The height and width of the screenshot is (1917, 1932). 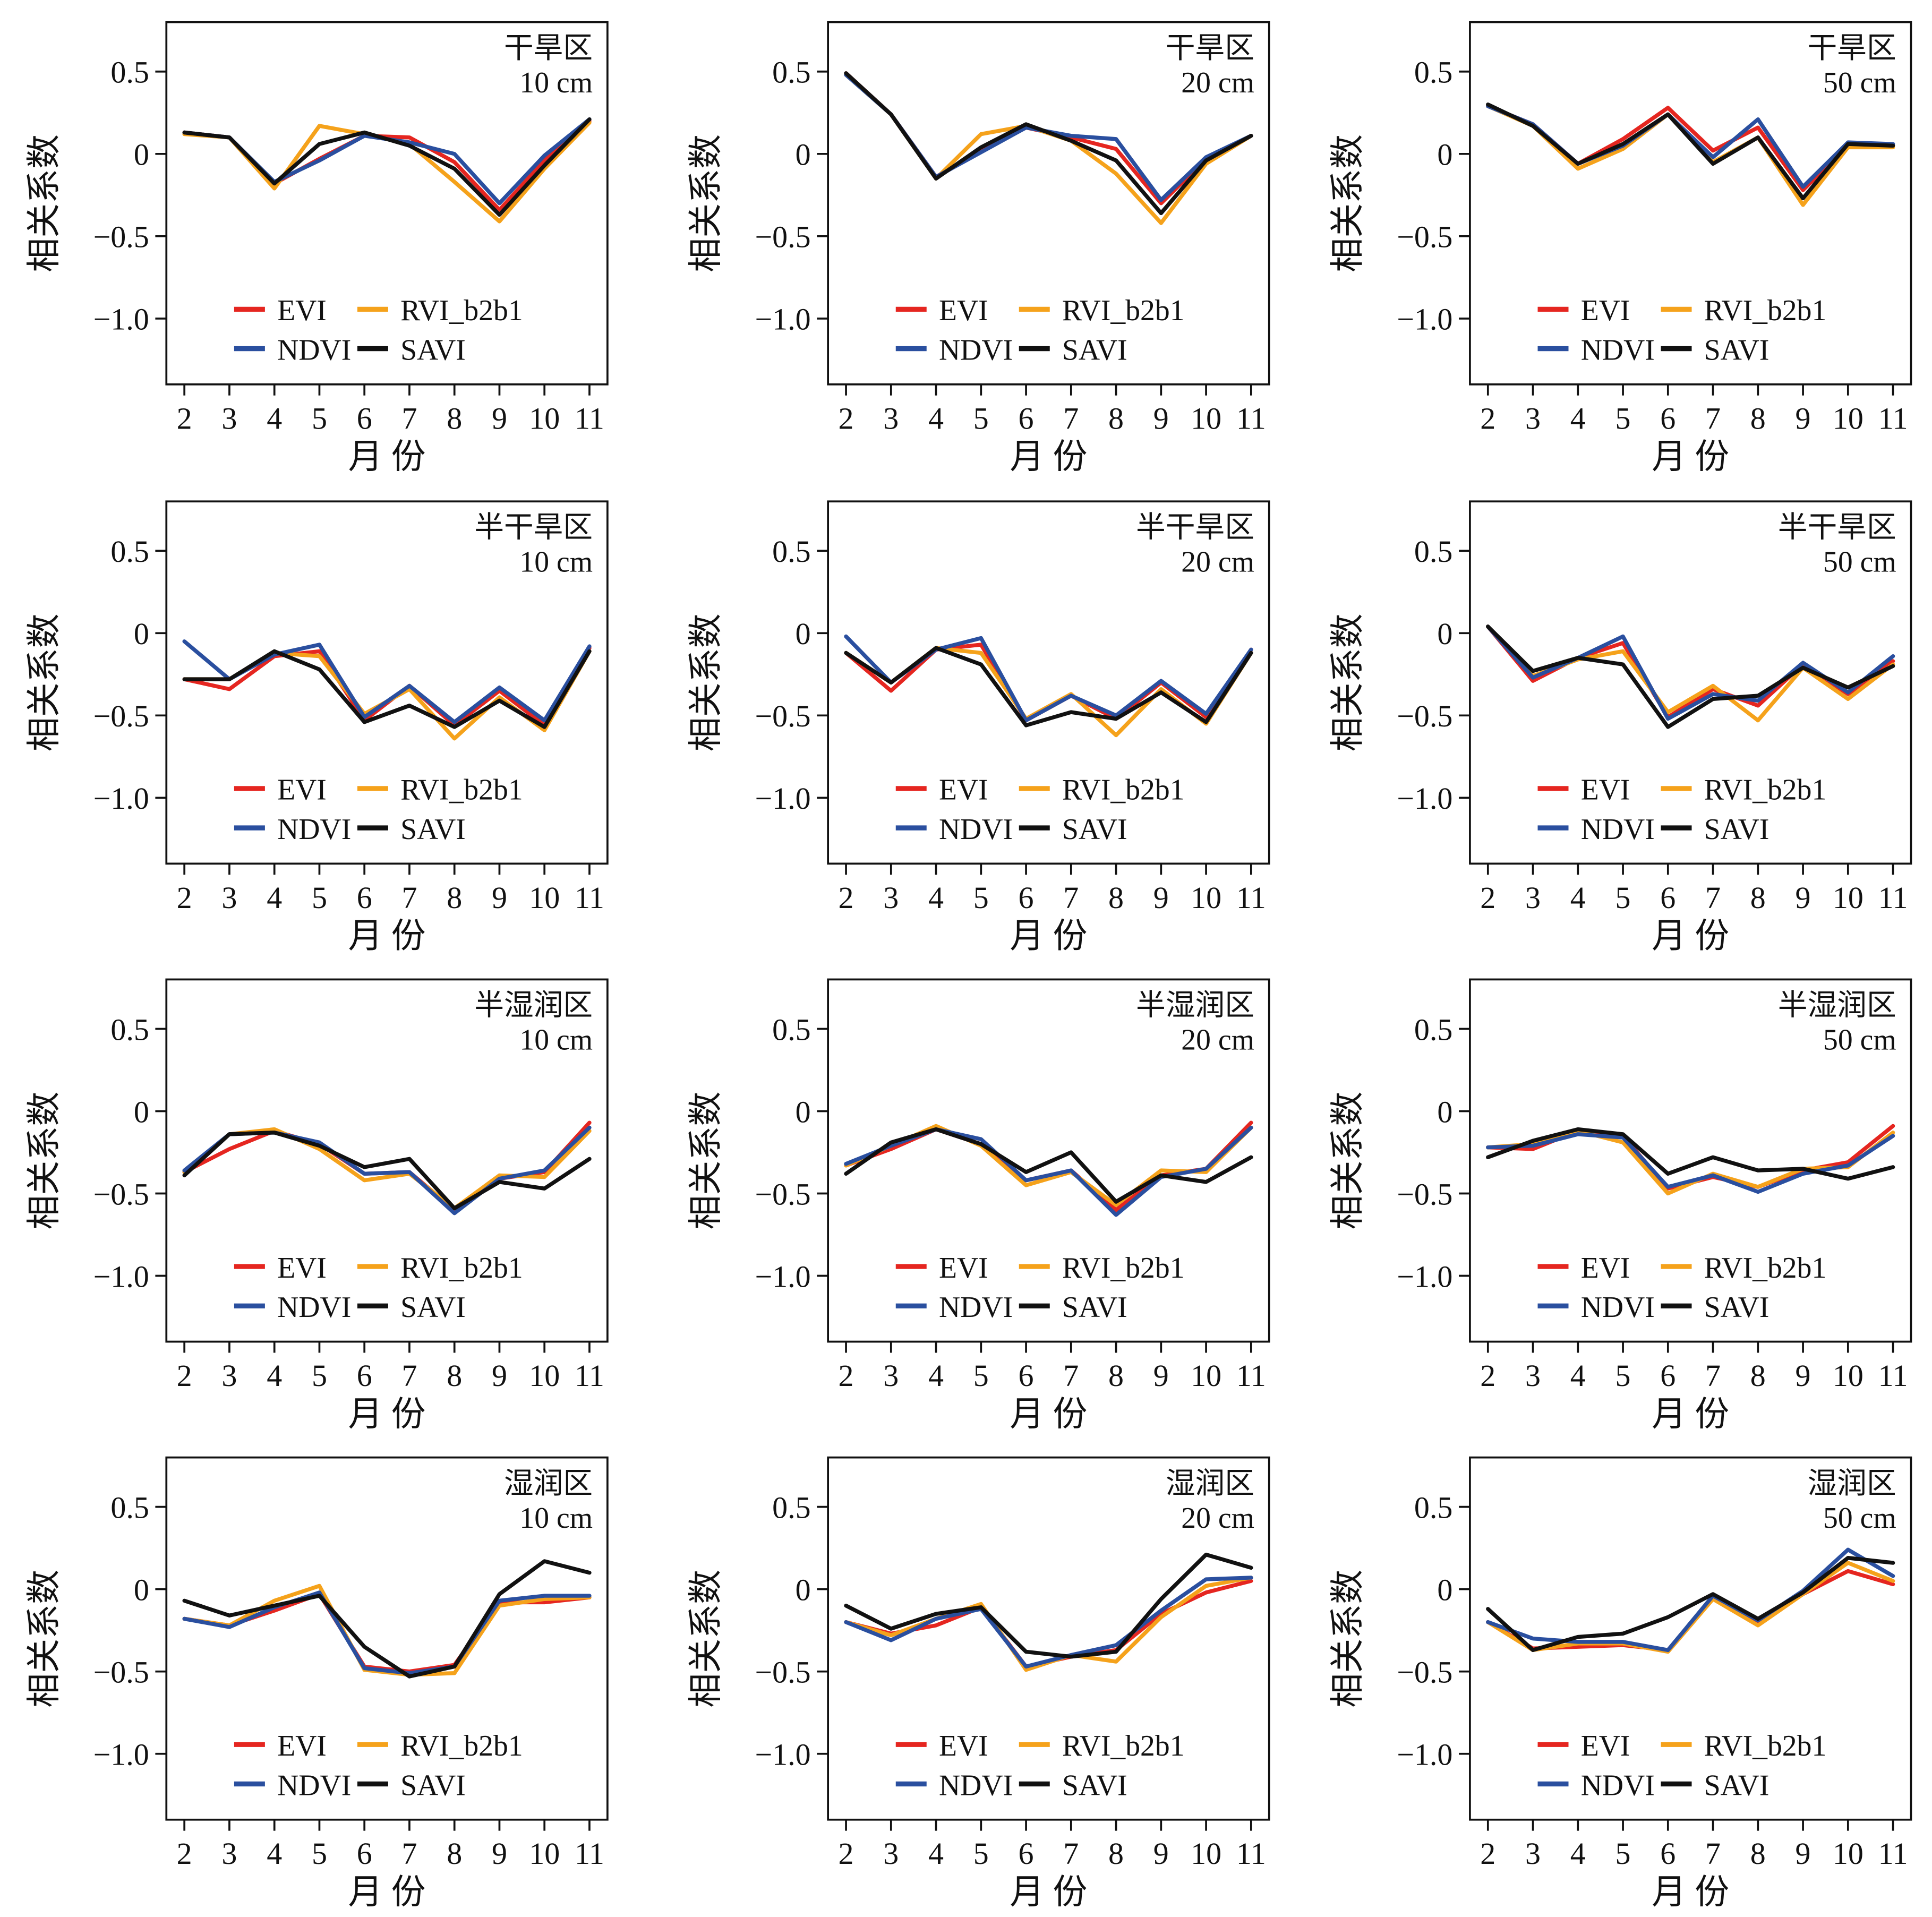 What do you see at coordinates (533, 1005) in the screenshot?
I see `panel-title: 半湿润区` at bounding box center [533, 1005].